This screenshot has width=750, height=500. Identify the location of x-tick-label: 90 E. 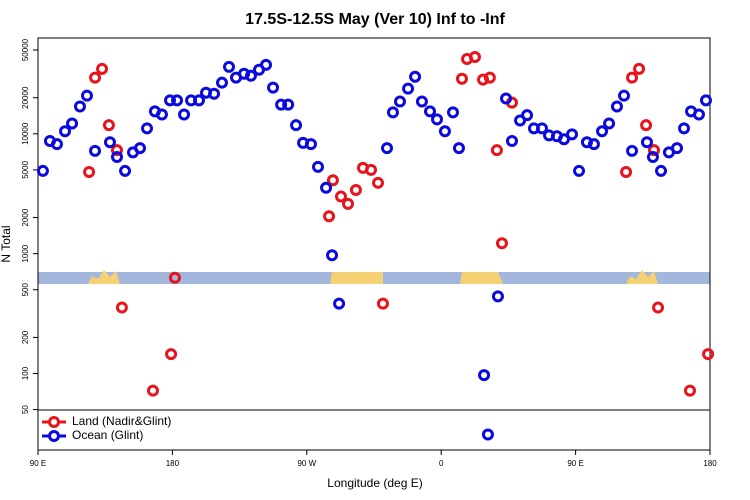
(38, 463).